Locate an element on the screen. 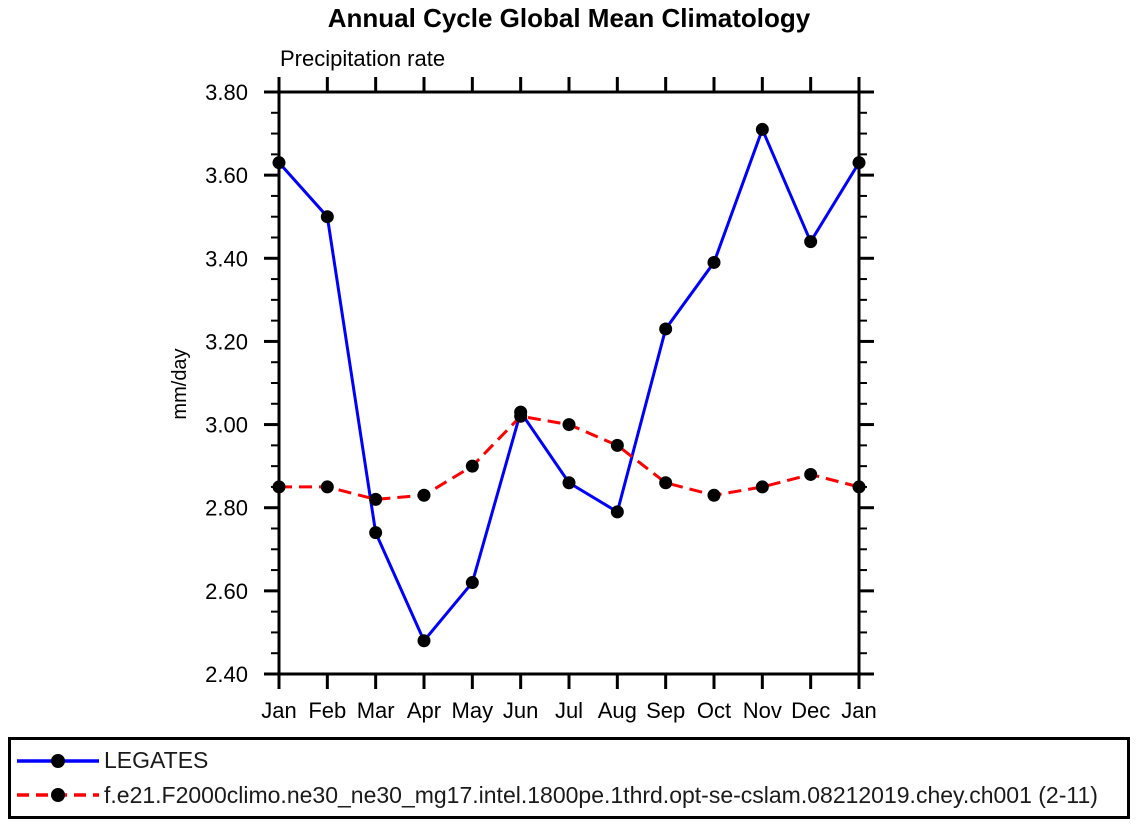  chart-title: Annual Cycle Global Mean Climatology is located at coordinates (569, 18).